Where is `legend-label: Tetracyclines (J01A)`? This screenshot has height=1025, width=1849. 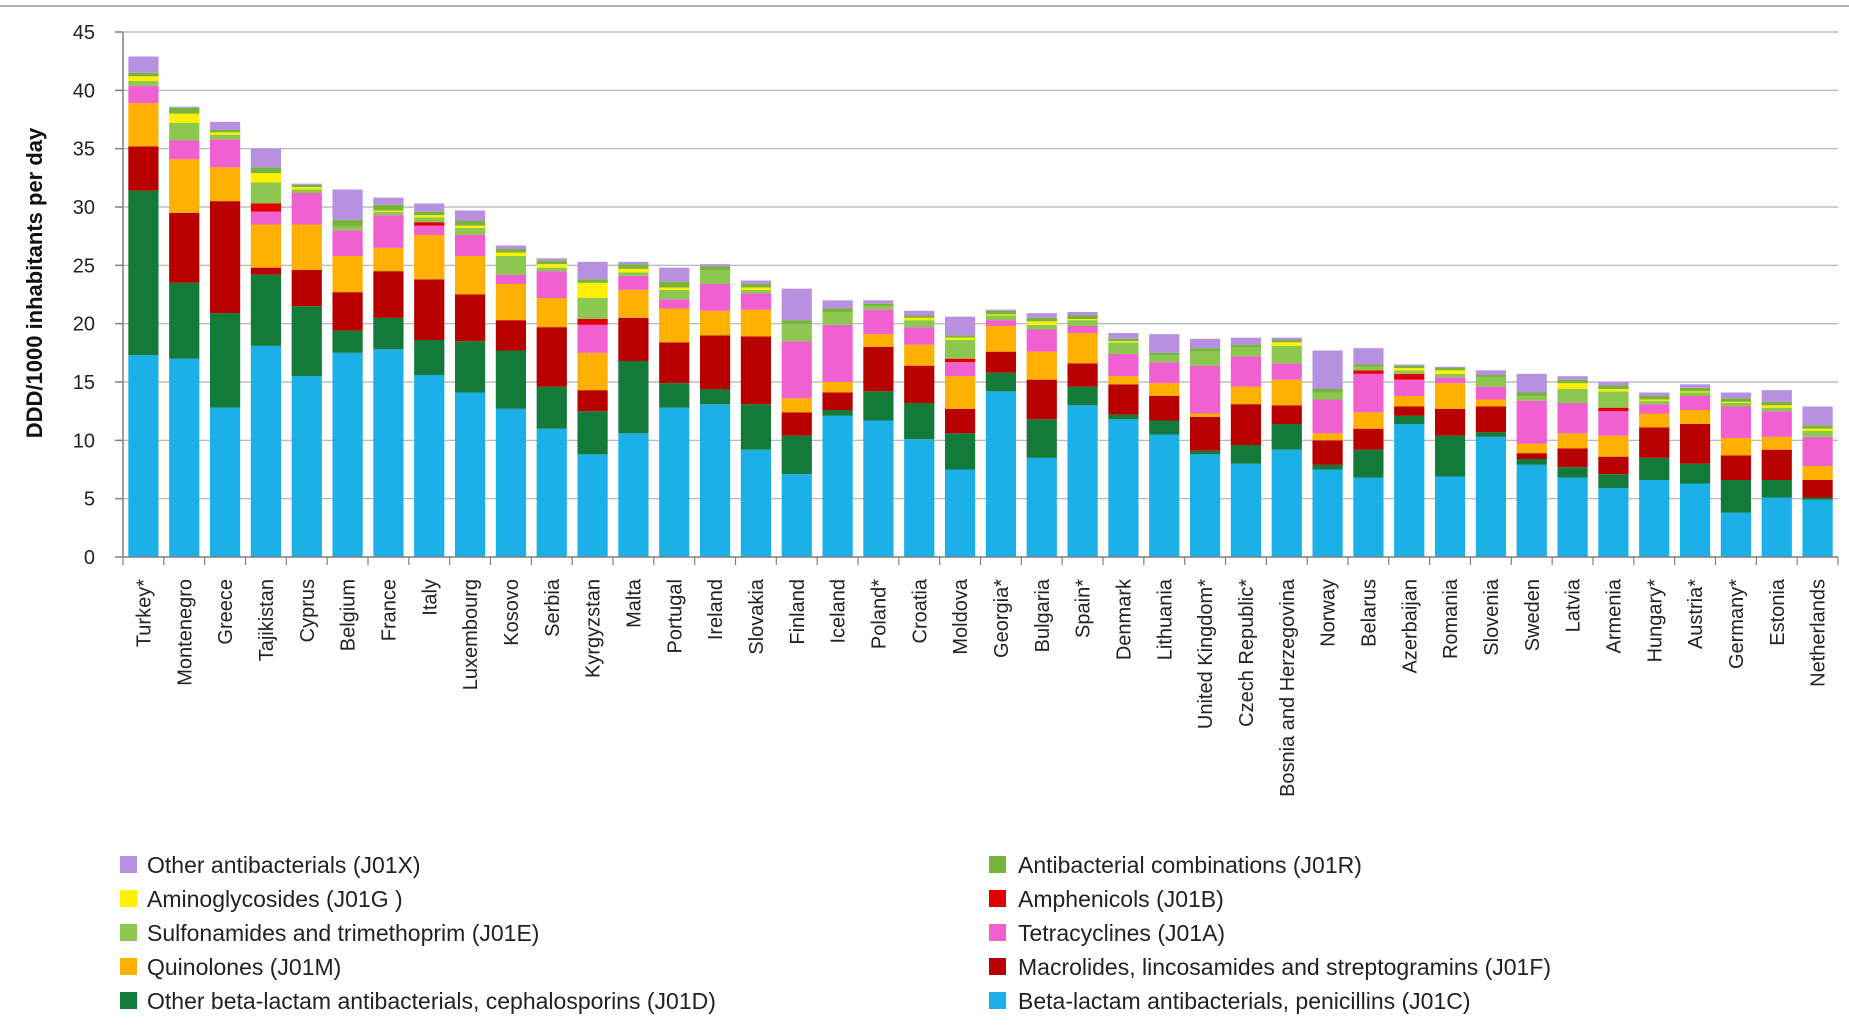 legend-label: Tetracyclines (J01A) is located at coordinates (1121, 933).